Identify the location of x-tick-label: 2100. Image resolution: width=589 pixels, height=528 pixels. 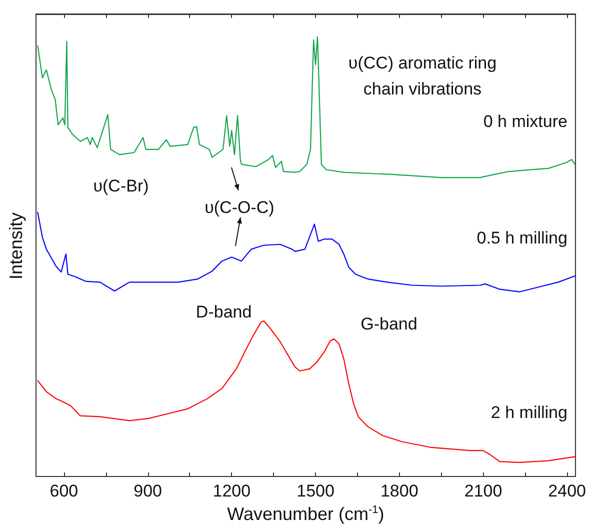
(483, 491).